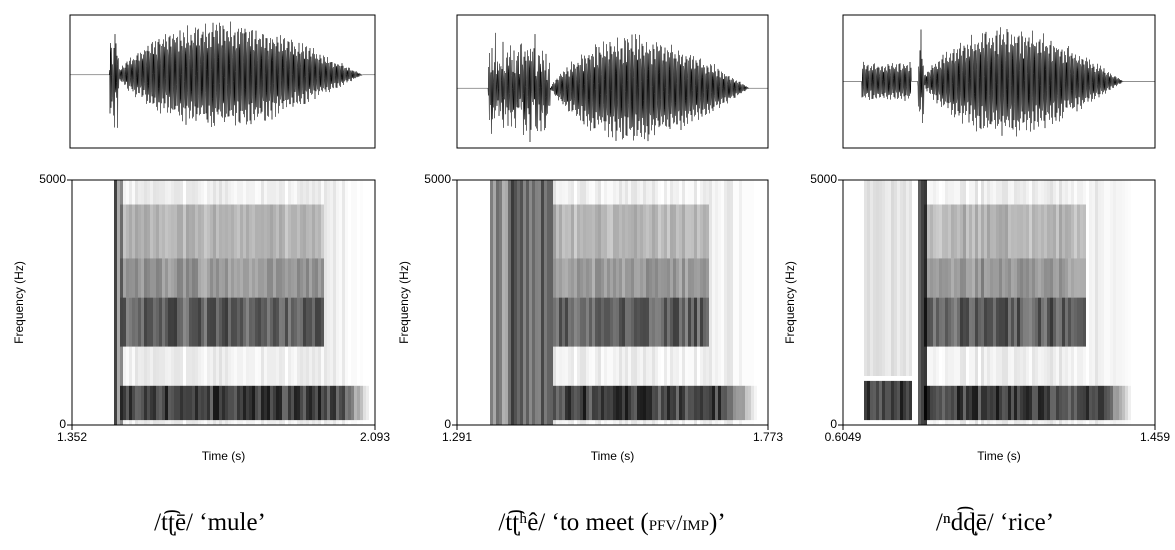  What do you see at coordinates (210, 522) in the screenshot?
I see `caption-part: /t͡ʈ̩ē/ ‘mule’` at bounding box center [210, 522].